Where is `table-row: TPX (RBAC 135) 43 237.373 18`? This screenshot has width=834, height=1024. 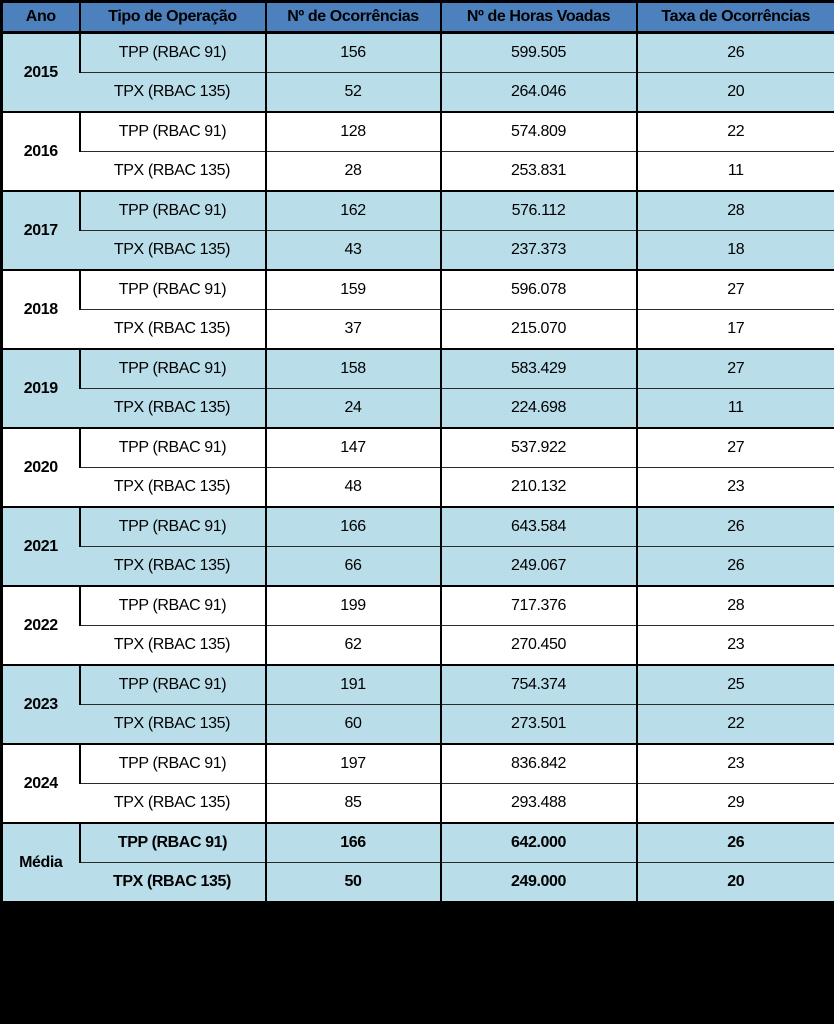
table-row: TPX (RBAC 135) 43 237.373 18 is located at coordinates (418, 250).